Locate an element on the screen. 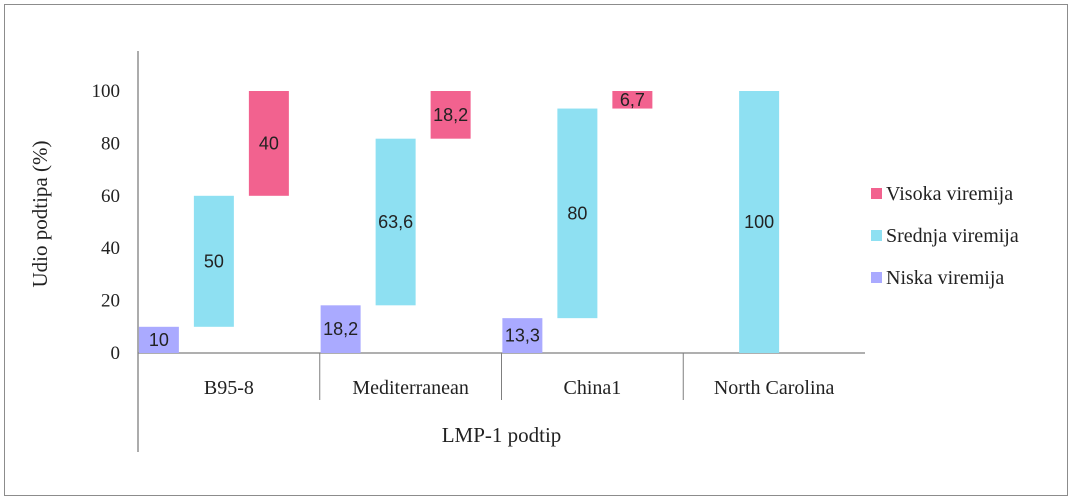 Image resolution: width=1073 pixels, height=502 pixels. data-label: 6,7 is located at coordinates (632, 100).